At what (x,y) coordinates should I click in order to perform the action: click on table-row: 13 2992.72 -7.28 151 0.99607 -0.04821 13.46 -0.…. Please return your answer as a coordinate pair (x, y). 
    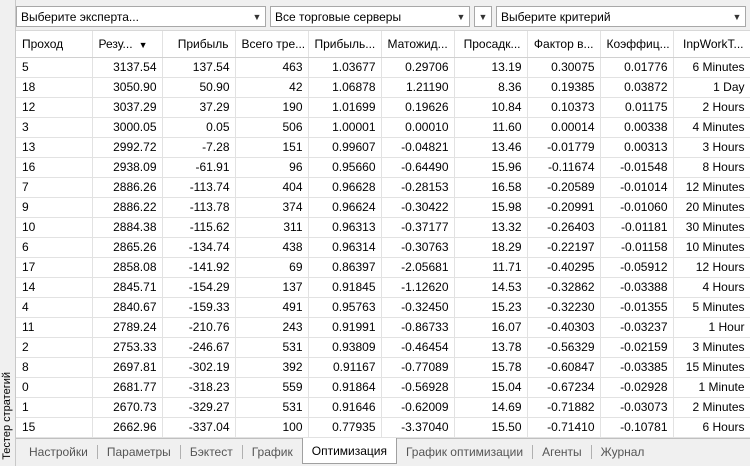
    Looking at the image, I should click on (383, 147).